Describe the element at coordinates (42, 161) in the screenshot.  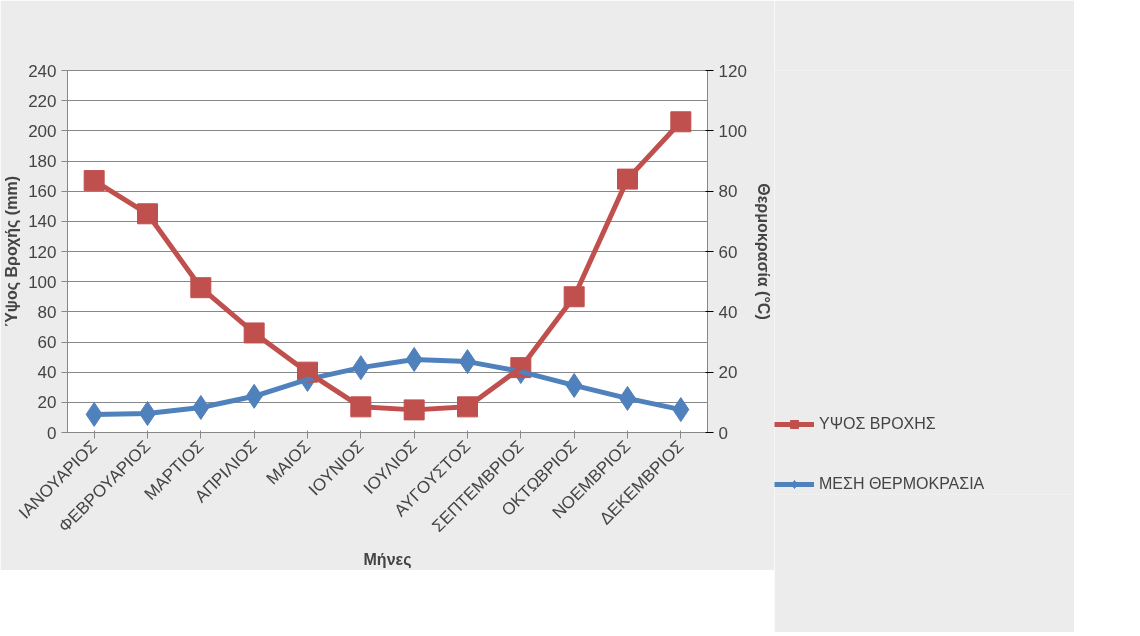
I see `y-tick-label: 180` at that location.